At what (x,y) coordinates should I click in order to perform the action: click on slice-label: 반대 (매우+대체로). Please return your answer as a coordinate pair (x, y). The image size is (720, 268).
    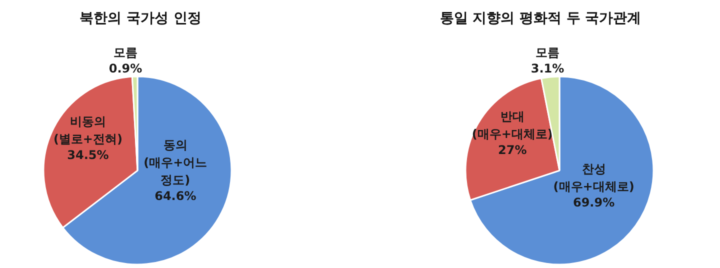
    Looking at the image, I should click on (512, 126).